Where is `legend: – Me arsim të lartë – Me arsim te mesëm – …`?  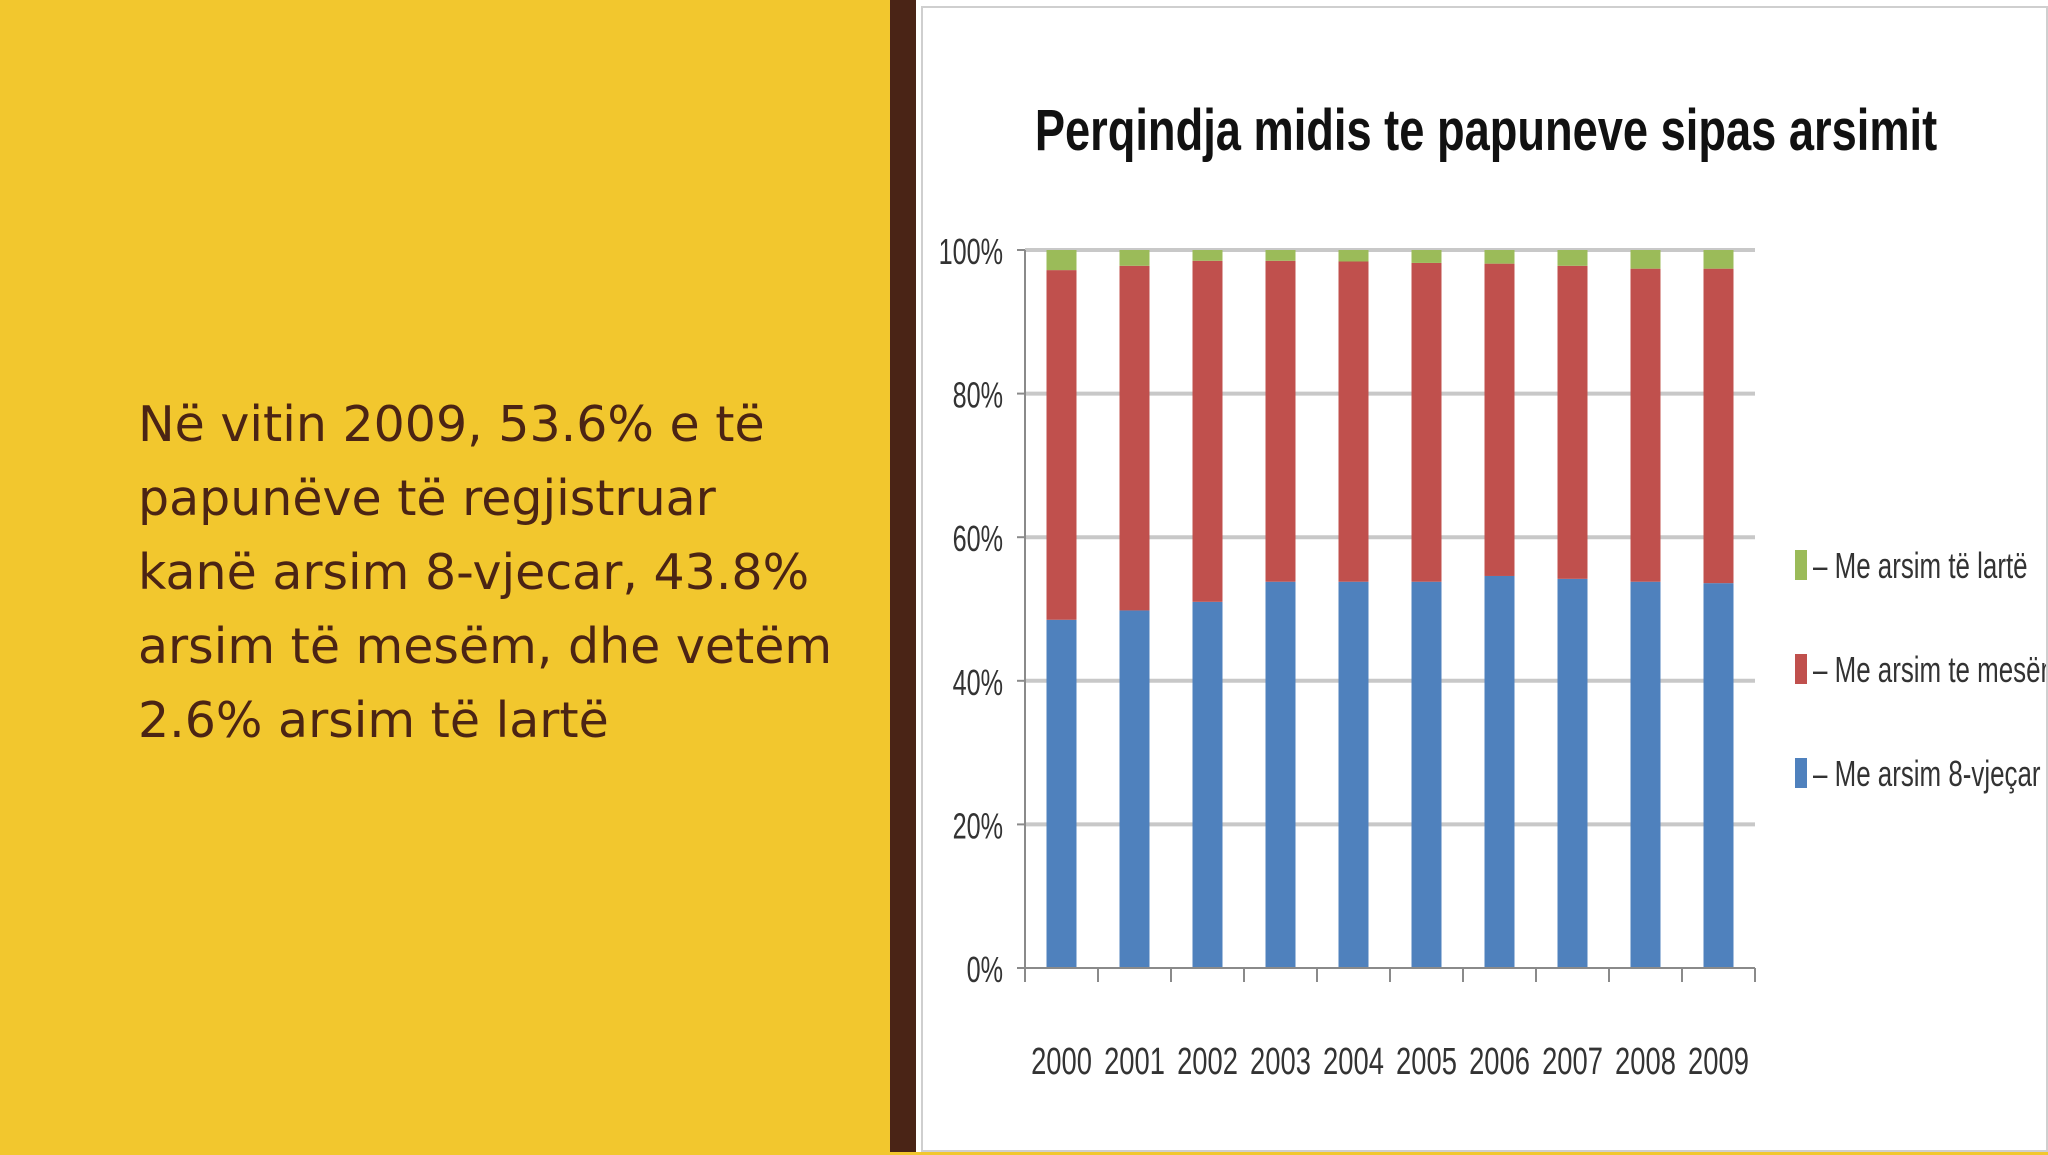
legend: – Me arsim të lartë – Me arsim te mesëm – … is located at coordinates (1921, 670).